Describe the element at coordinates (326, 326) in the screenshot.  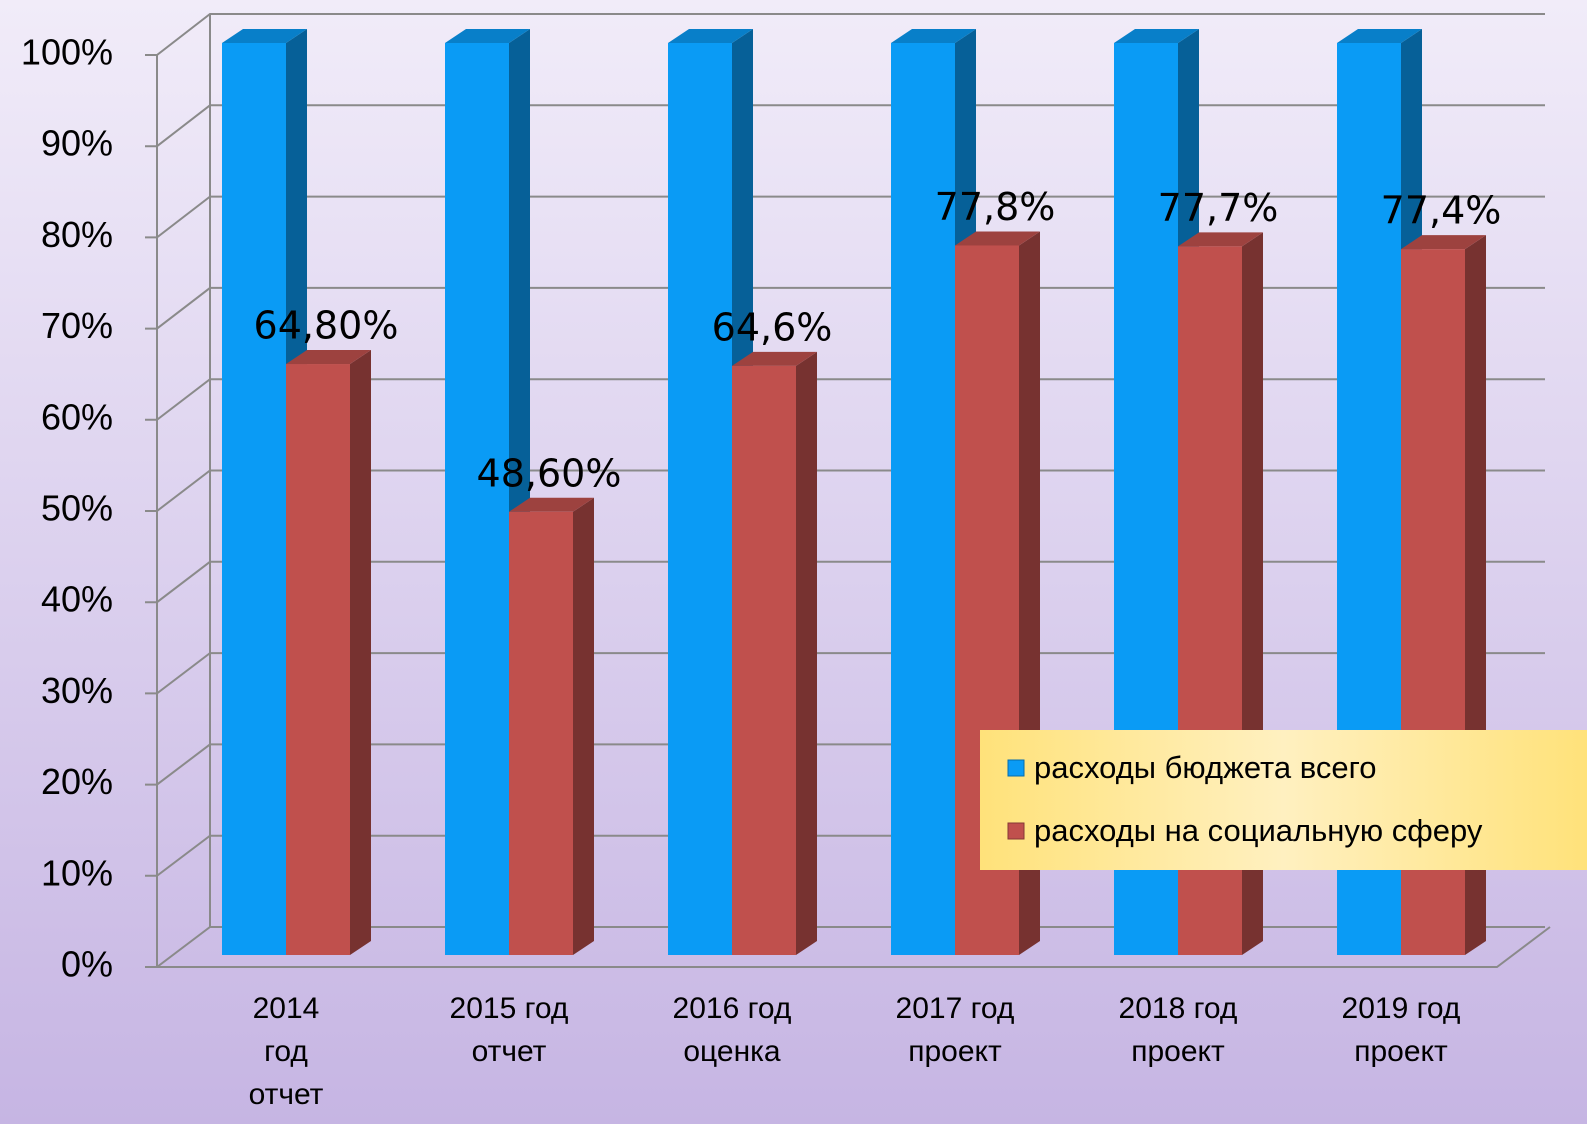
I see `data-label: 64,80%` at that location.